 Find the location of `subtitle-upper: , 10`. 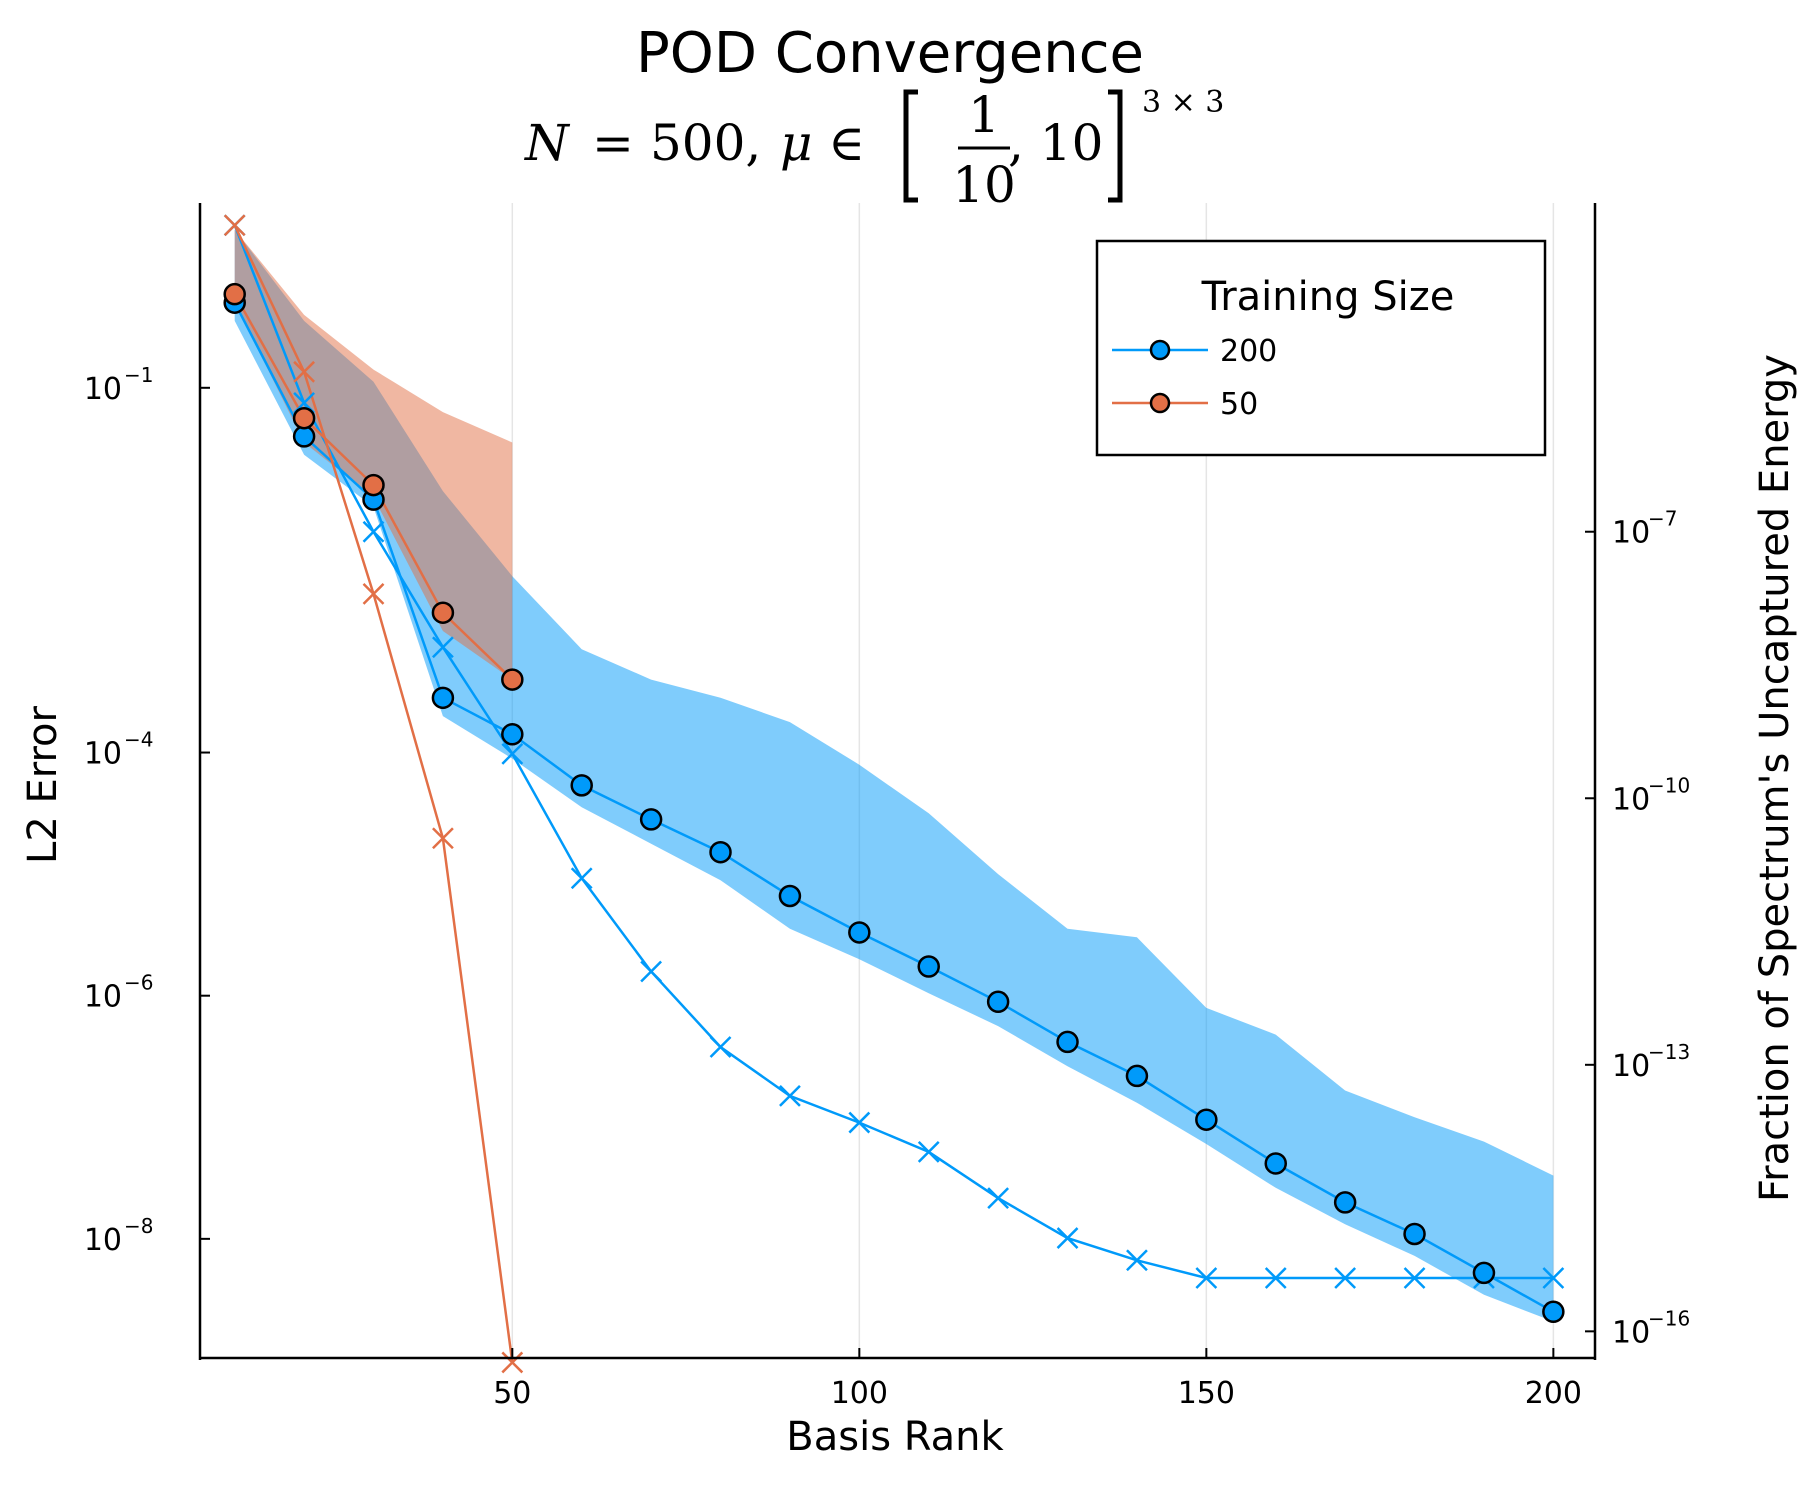

subtitle-upper: , 10 is located at coordinates (1055, 143).